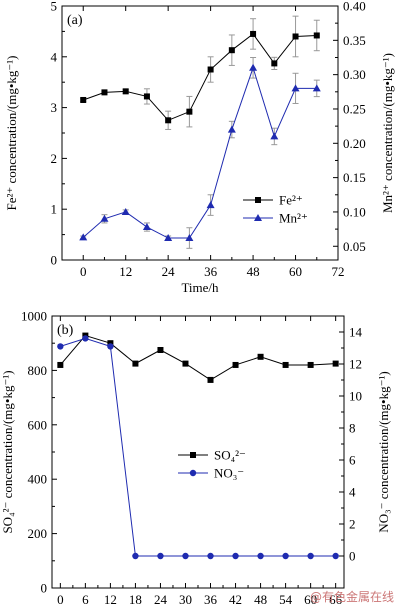 The width and height of the screenshot is (400, 607). I want to click on y-right-tick-label: 6, so click(352, 460).